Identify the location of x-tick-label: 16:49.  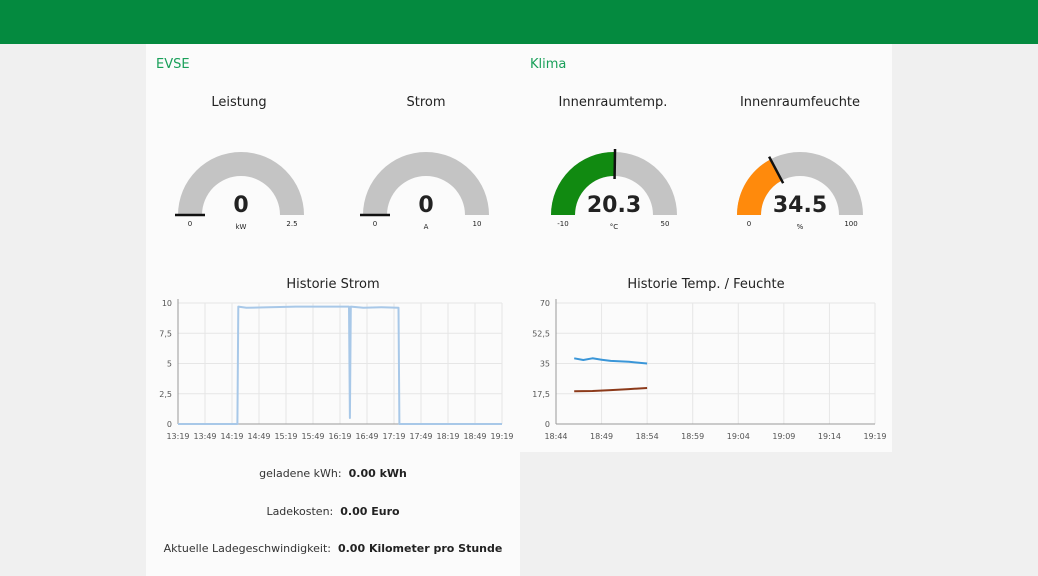
(366, 436).